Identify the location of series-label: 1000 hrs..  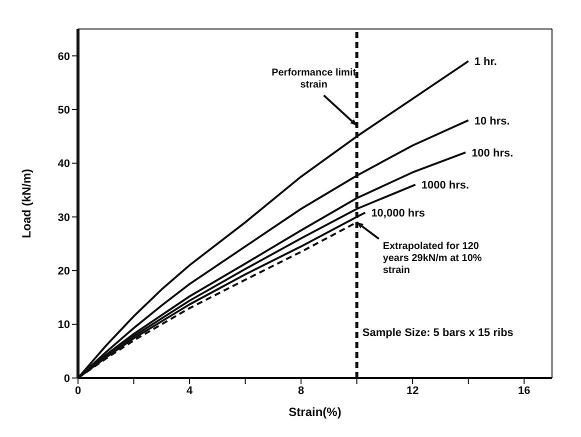
(445, 186).